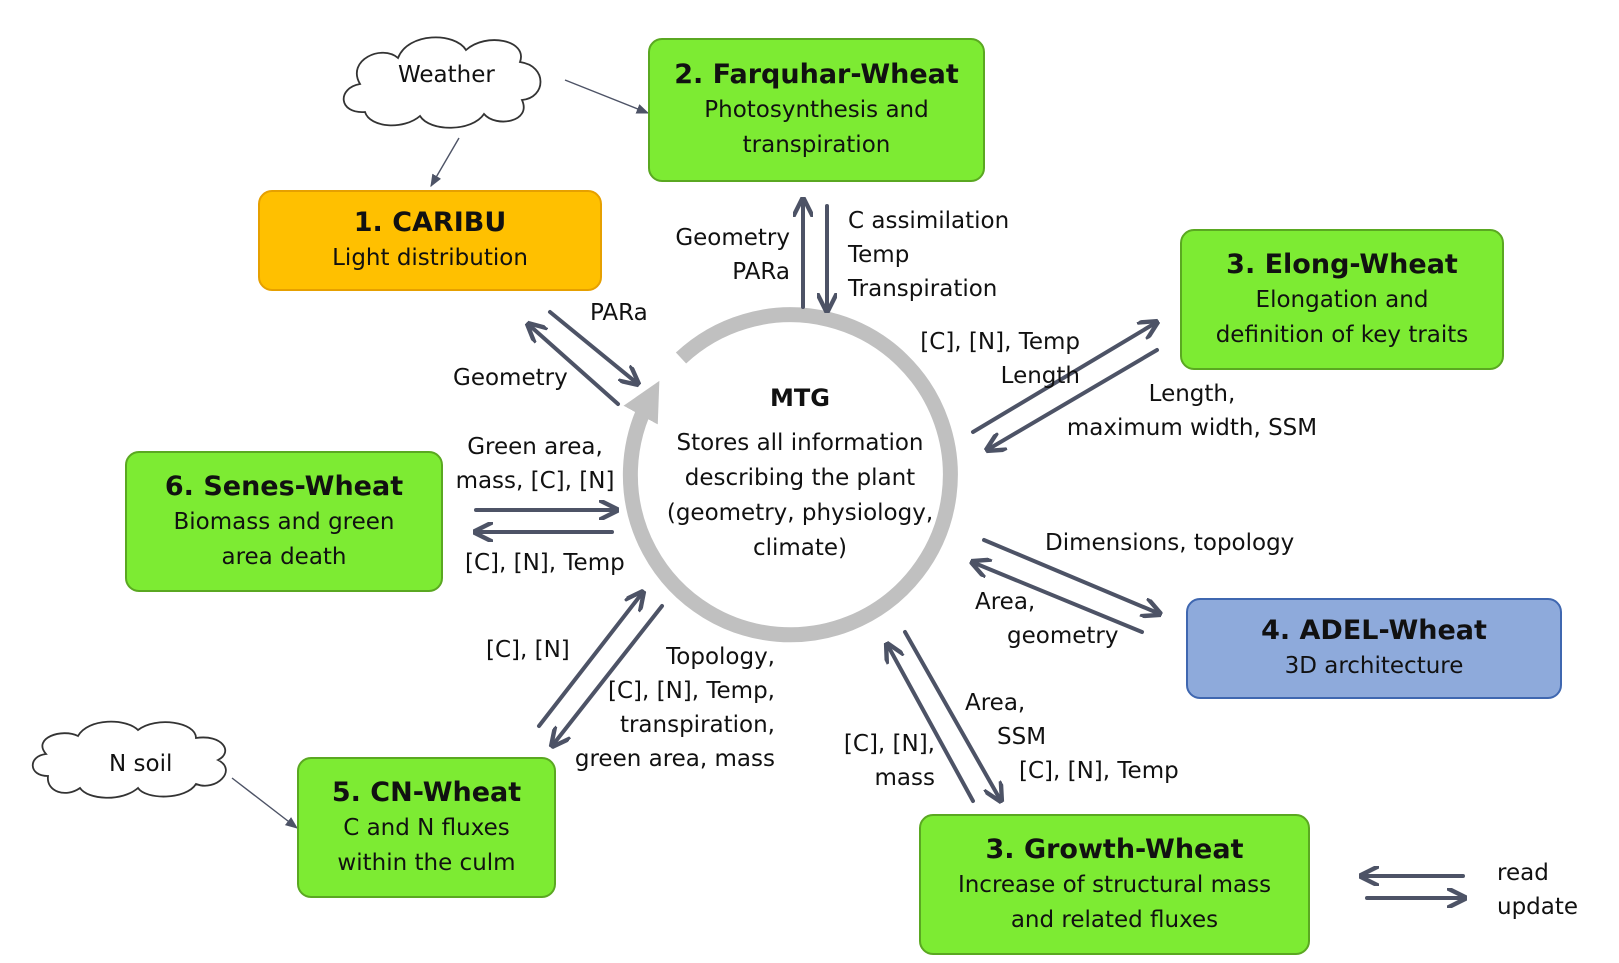  Describe the element at coordinates (800, 398) in the screenshot. I see `mtg-title: MTG` at that location.